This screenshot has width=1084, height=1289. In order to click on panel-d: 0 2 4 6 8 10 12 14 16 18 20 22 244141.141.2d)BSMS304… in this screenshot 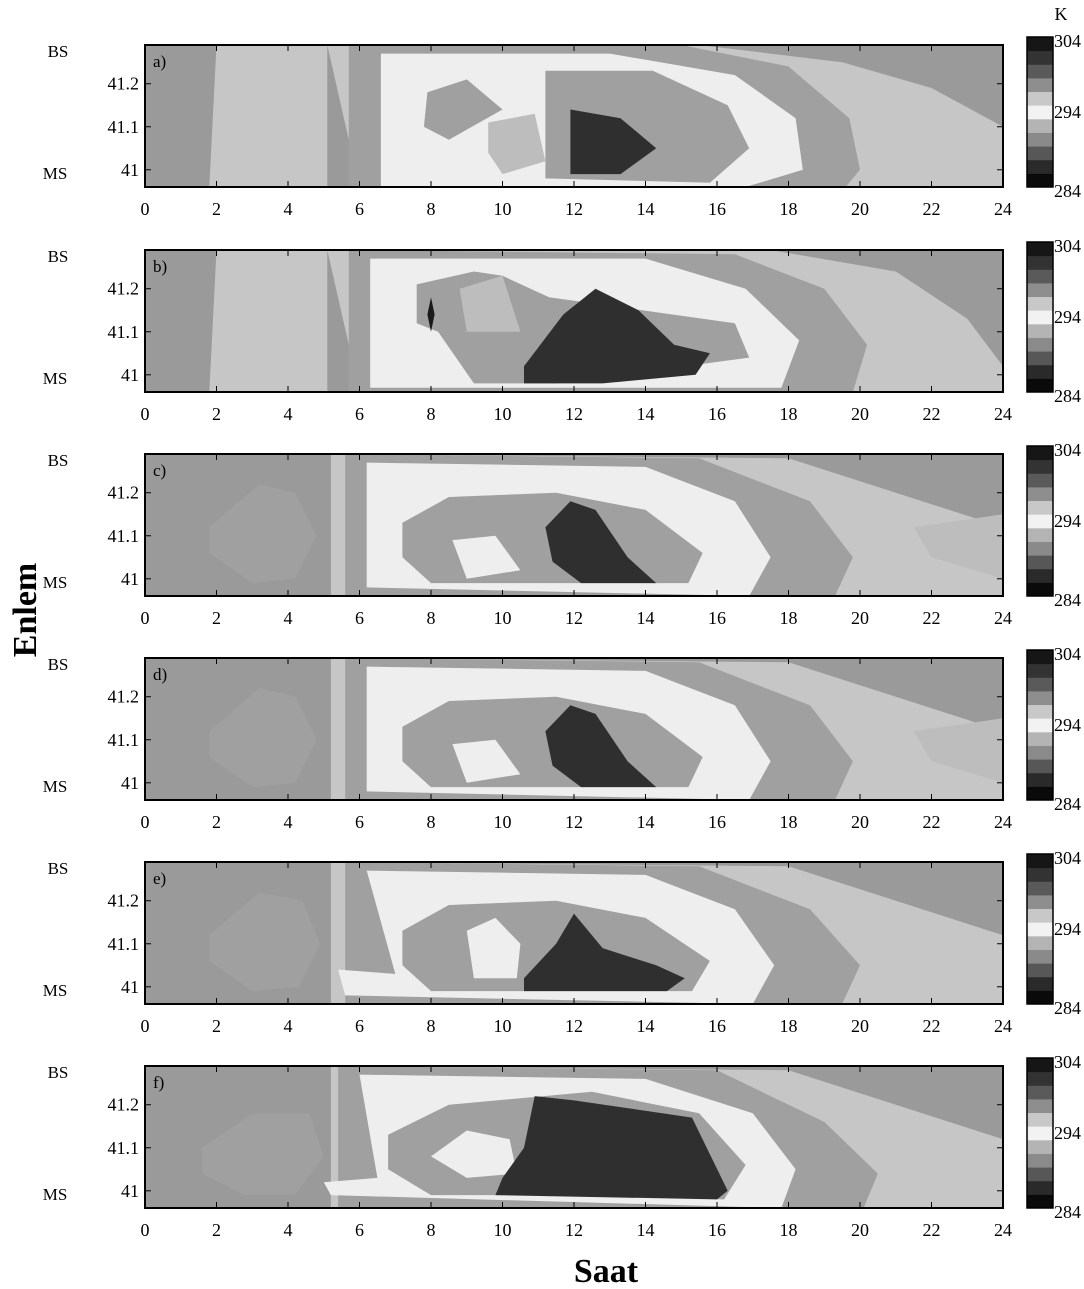, I will do `click(562, 738)`.